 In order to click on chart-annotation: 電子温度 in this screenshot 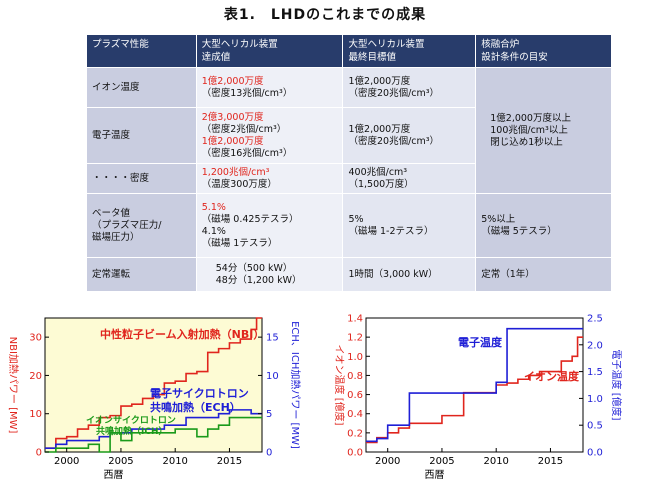, I will do `click(480, 342)`.